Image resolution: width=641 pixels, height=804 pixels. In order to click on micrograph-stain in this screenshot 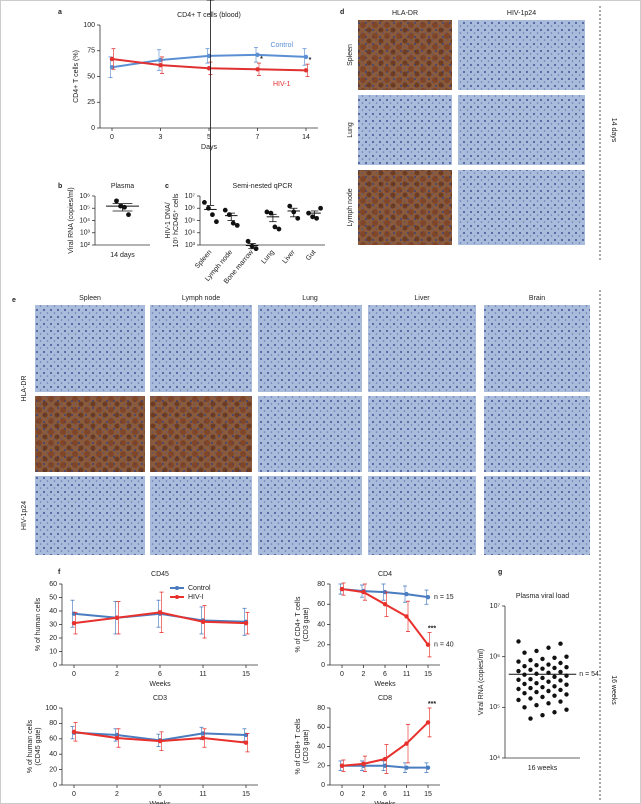, I will do `click(405, 207)`.